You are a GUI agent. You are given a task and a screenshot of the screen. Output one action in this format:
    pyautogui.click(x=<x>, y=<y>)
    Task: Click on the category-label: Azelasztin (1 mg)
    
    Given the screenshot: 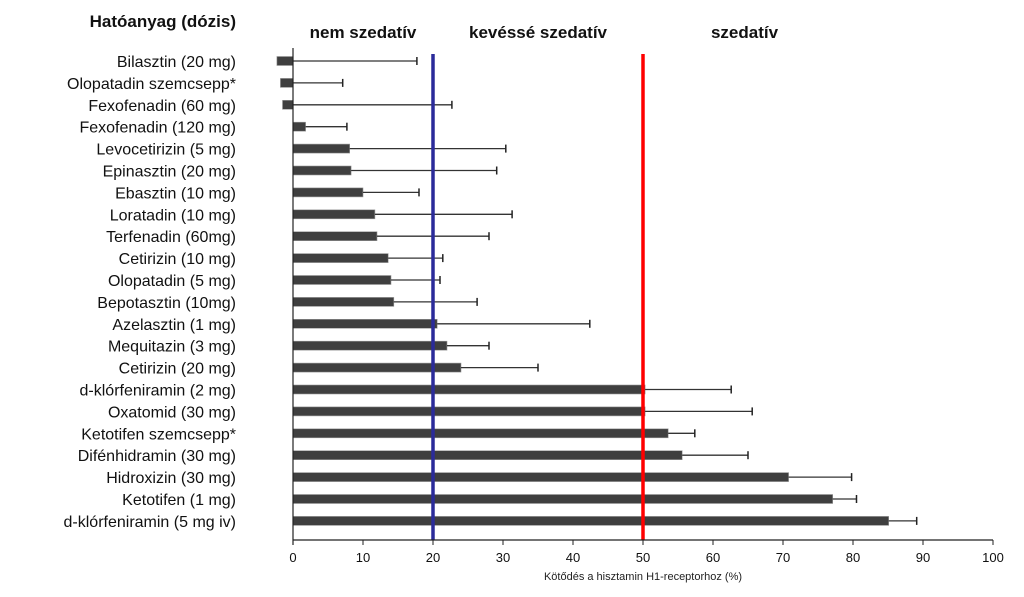 What is the action you would take?
    pyautogui.click(x=174, y=325)
    